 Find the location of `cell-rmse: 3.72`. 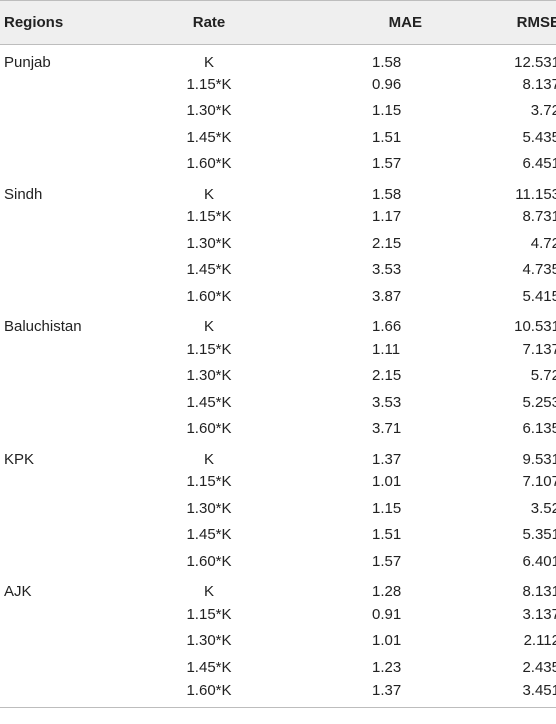

cell-rmse: 3.72 is located at coordinates (491, 111).